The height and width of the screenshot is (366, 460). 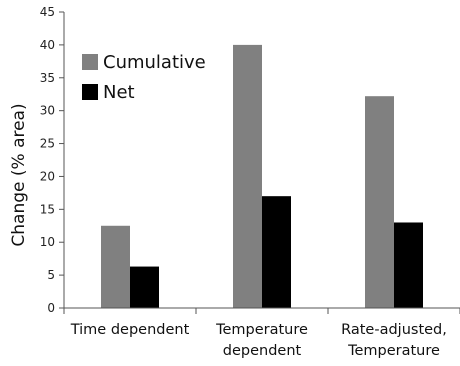 What do you see at coordinates (144, 77) in the screenshot?
I see `legend: Cumulative Net` at bounding box center [144, 77].